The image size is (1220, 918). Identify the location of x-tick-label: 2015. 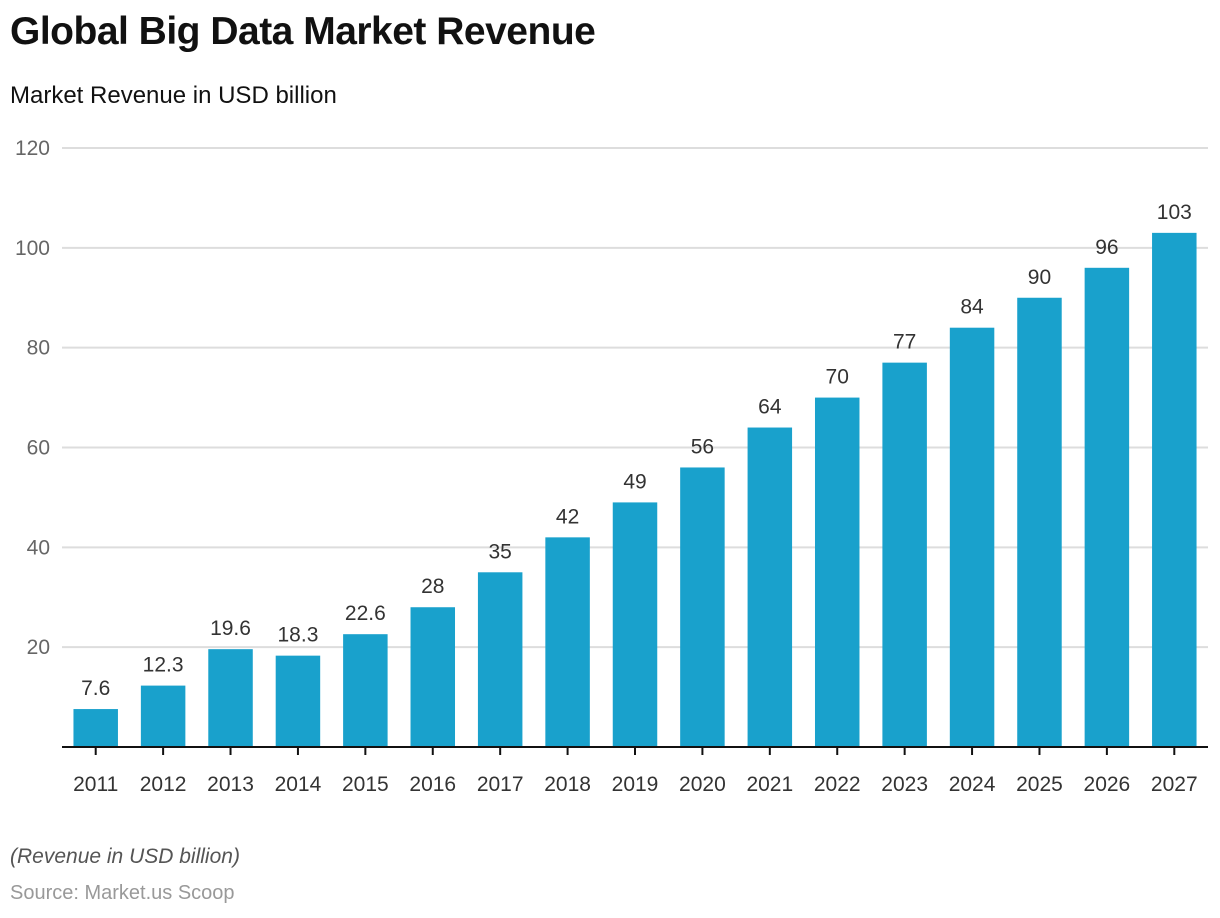
(365, 784).